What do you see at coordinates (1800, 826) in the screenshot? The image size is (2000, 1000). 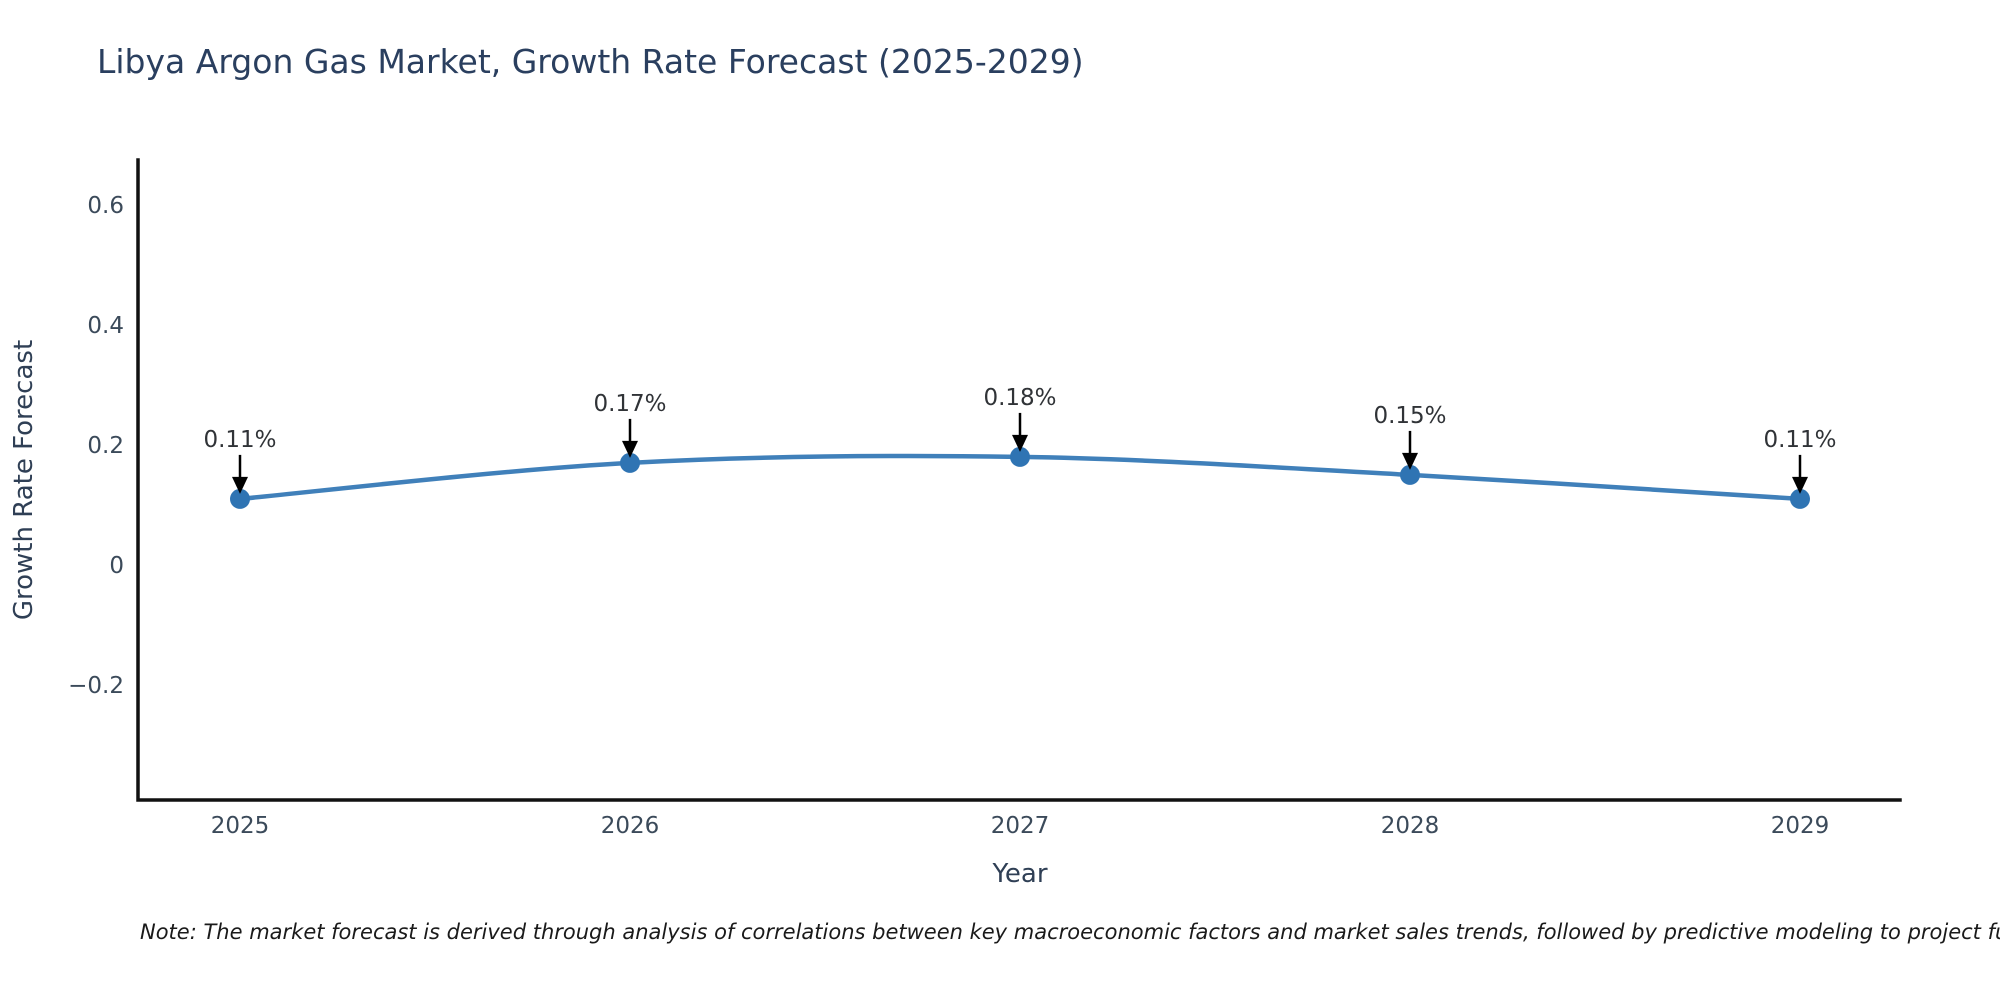 I see `x-tick-label: 2029` at bounding box center [1800, 826].